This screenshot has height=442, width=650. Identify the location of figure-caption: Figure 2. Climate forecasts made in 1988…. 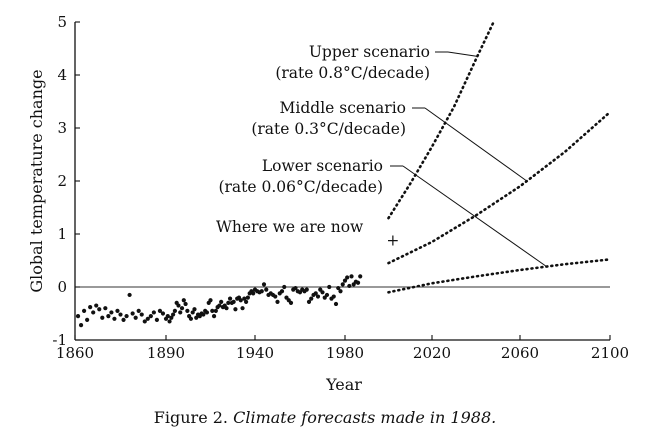
(325, 417).